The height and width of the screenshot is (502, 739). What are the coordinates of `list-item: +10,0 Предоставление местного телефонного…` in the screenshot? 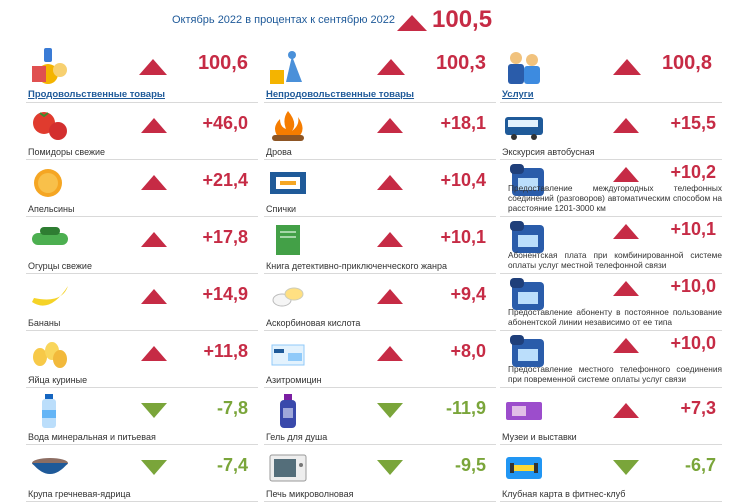 It's located at (611, 359).